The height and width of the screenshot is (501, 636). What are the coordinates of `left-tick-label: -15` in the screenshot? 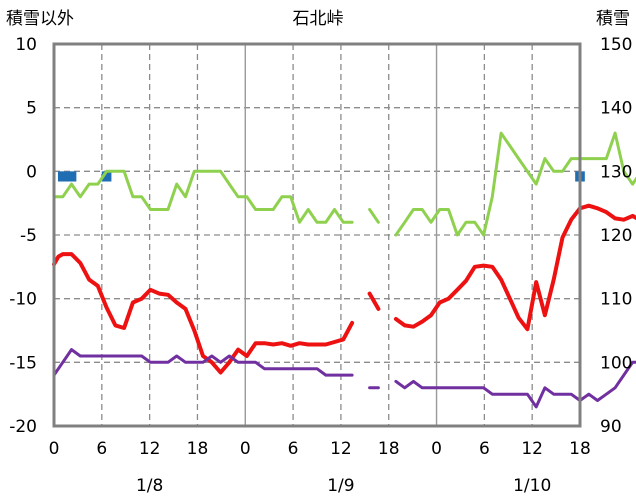 It's located at (23, 363).